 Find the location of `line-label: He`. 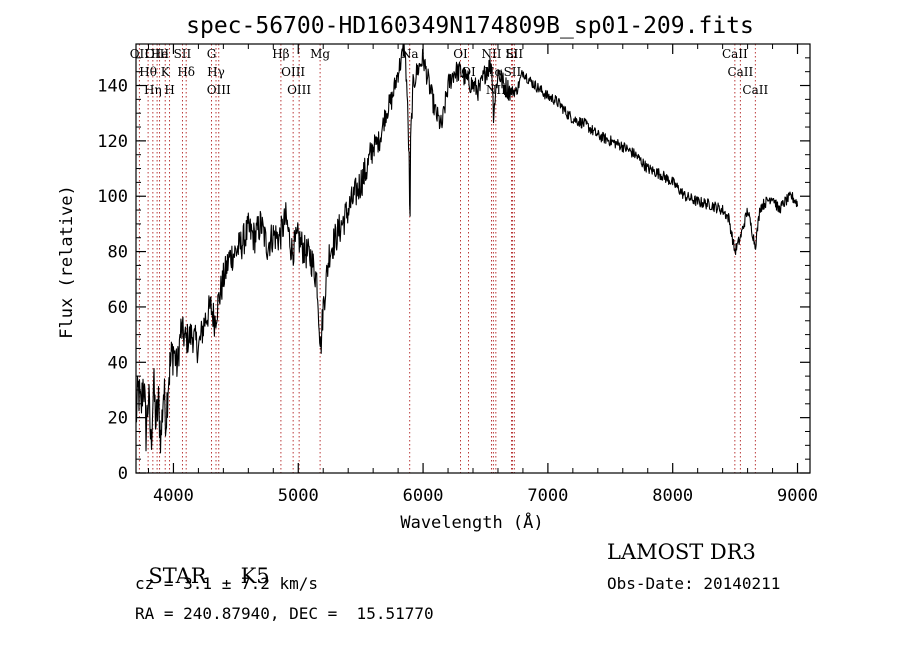

line-label: He is located at coordinates (160, 54).